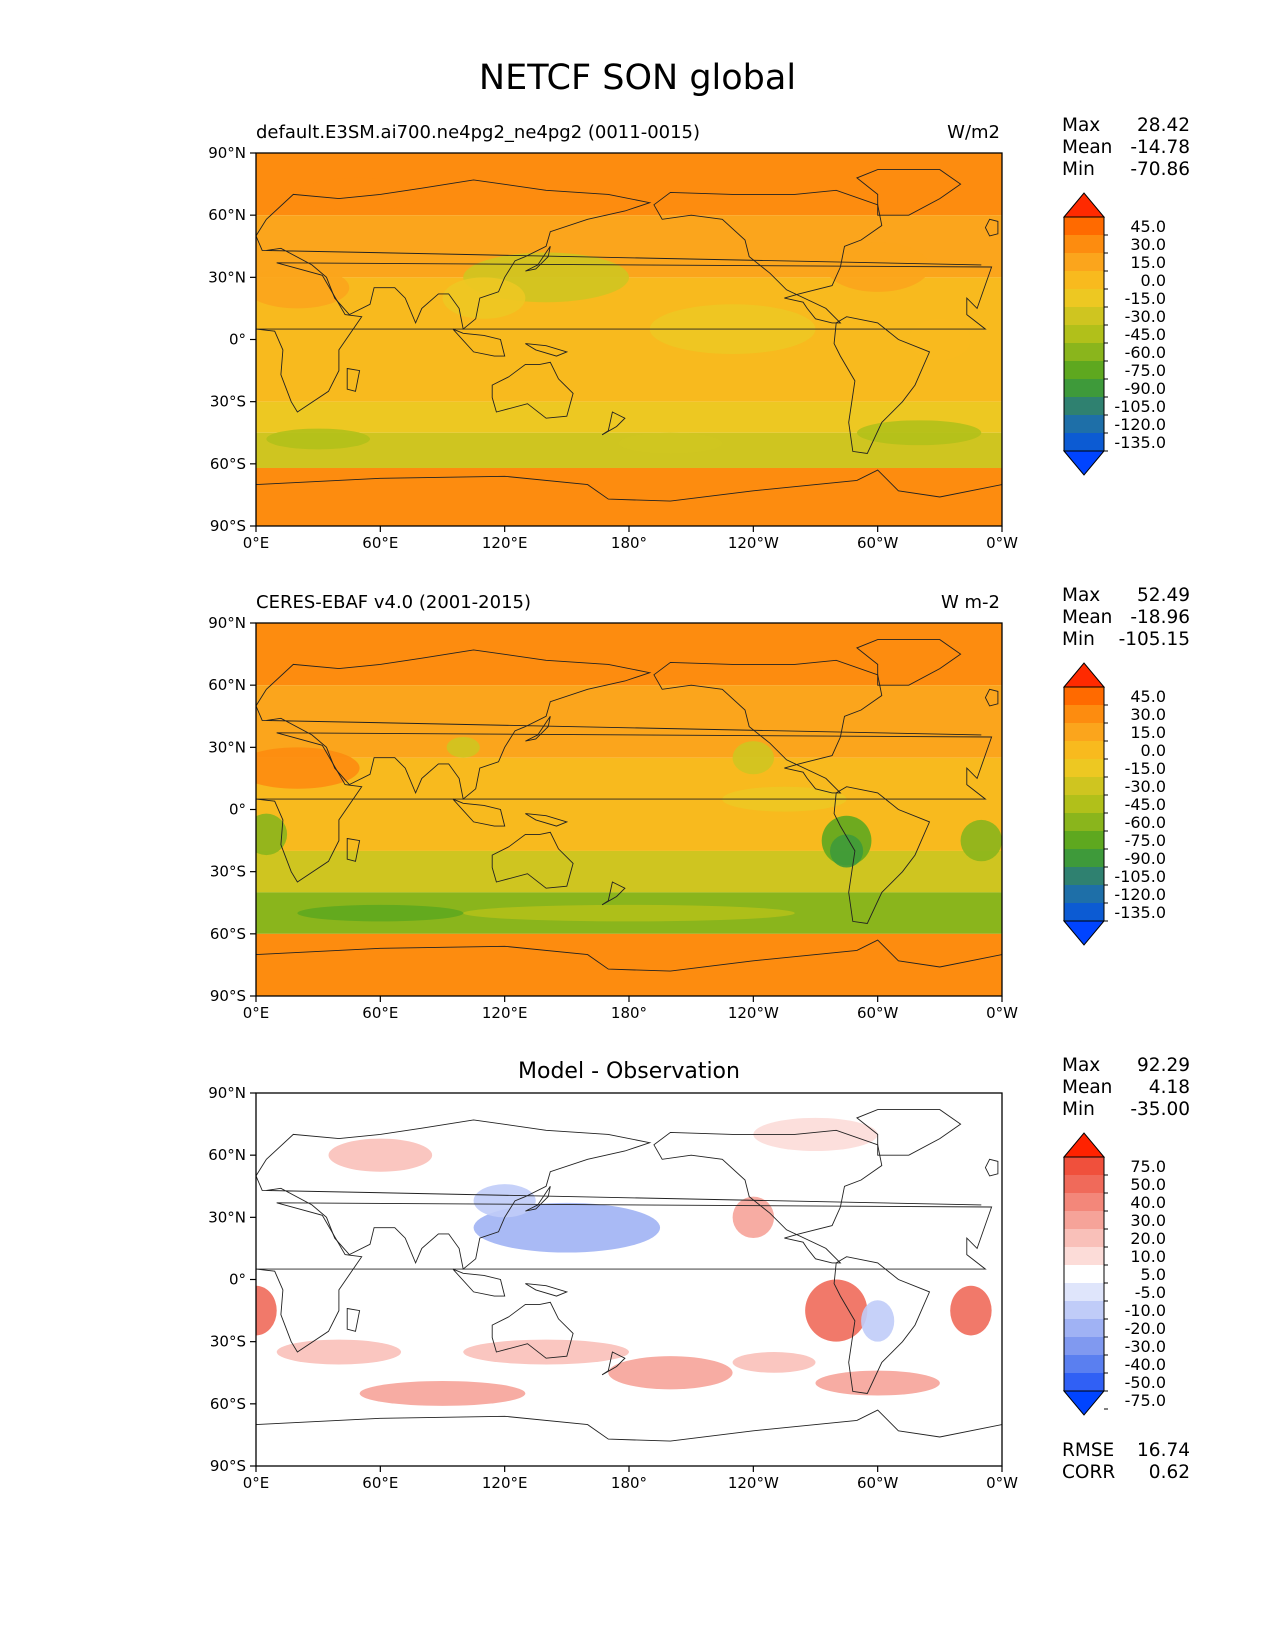  I want to click on stat-max: Max 92.29, so click(1126, 1066).